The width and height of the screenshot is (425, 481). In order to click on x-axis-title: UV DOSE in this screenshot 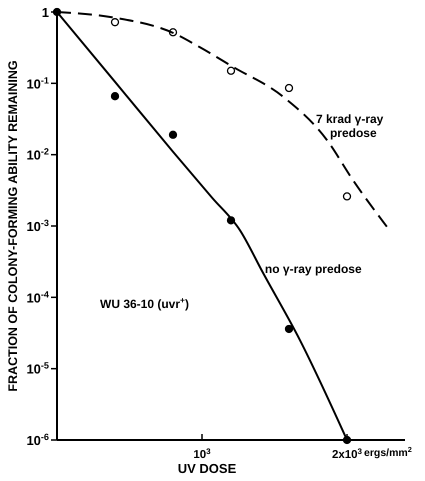, I will do `click(207, 468)`.